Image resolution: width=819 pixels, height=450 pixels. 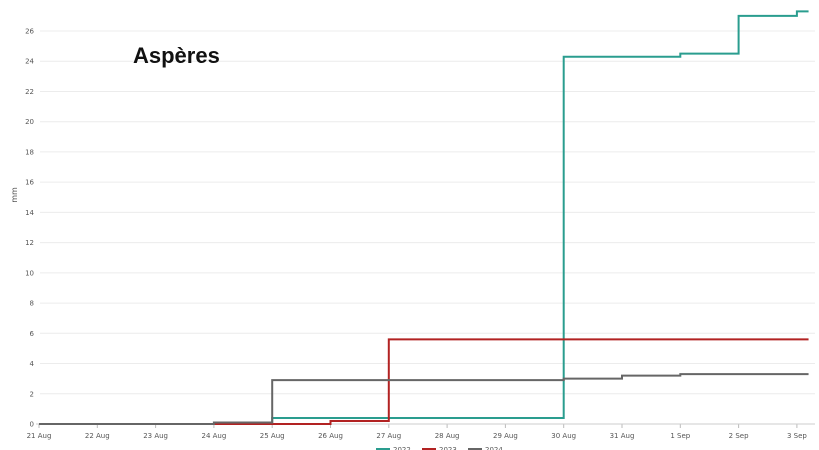 What do you see at coordinates (32, 425) in the screenshot?
I see `y-tick-label: 0` at bounding box center [32, 425].